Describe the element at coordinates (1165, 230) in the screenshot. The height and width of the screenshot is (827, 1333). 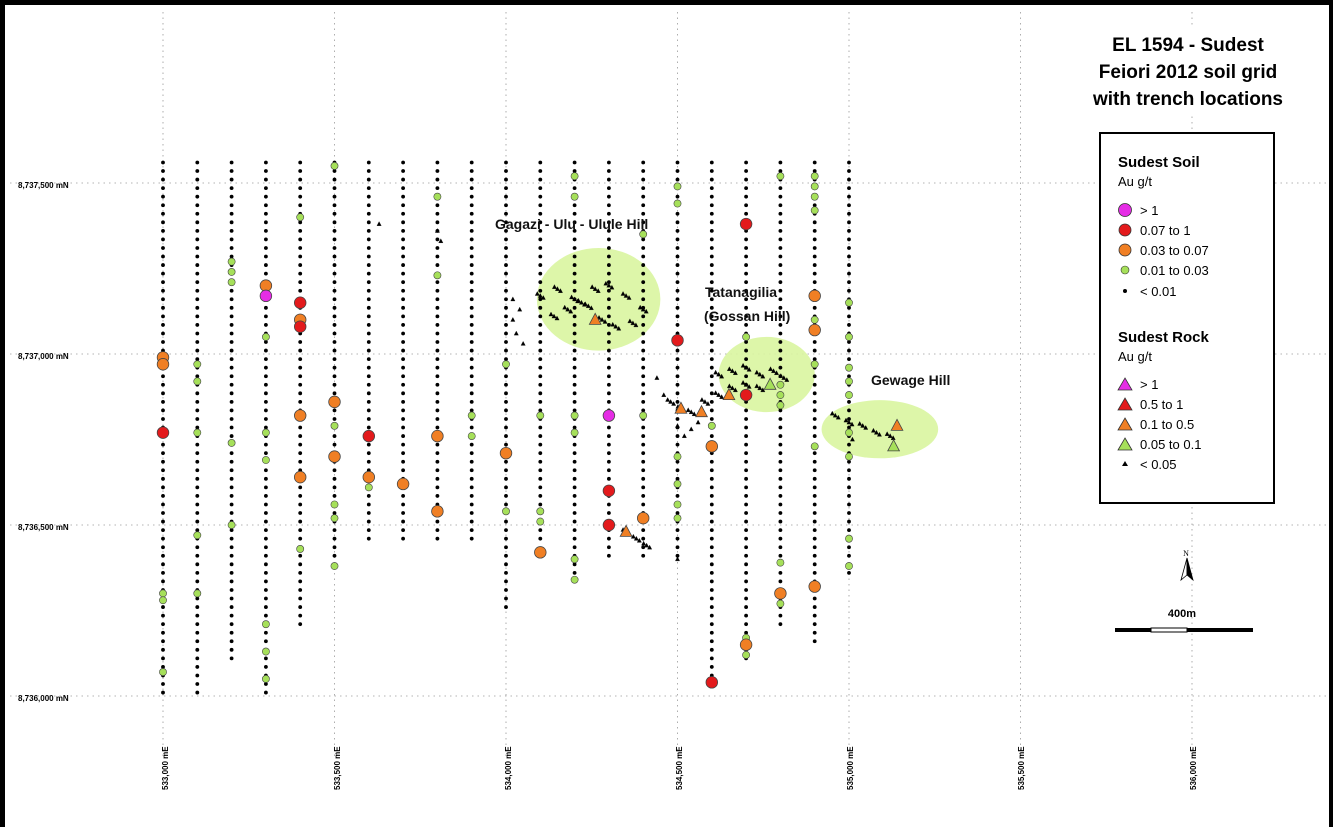
I see `legend-soil-item: 0.07 to 1` at that location.